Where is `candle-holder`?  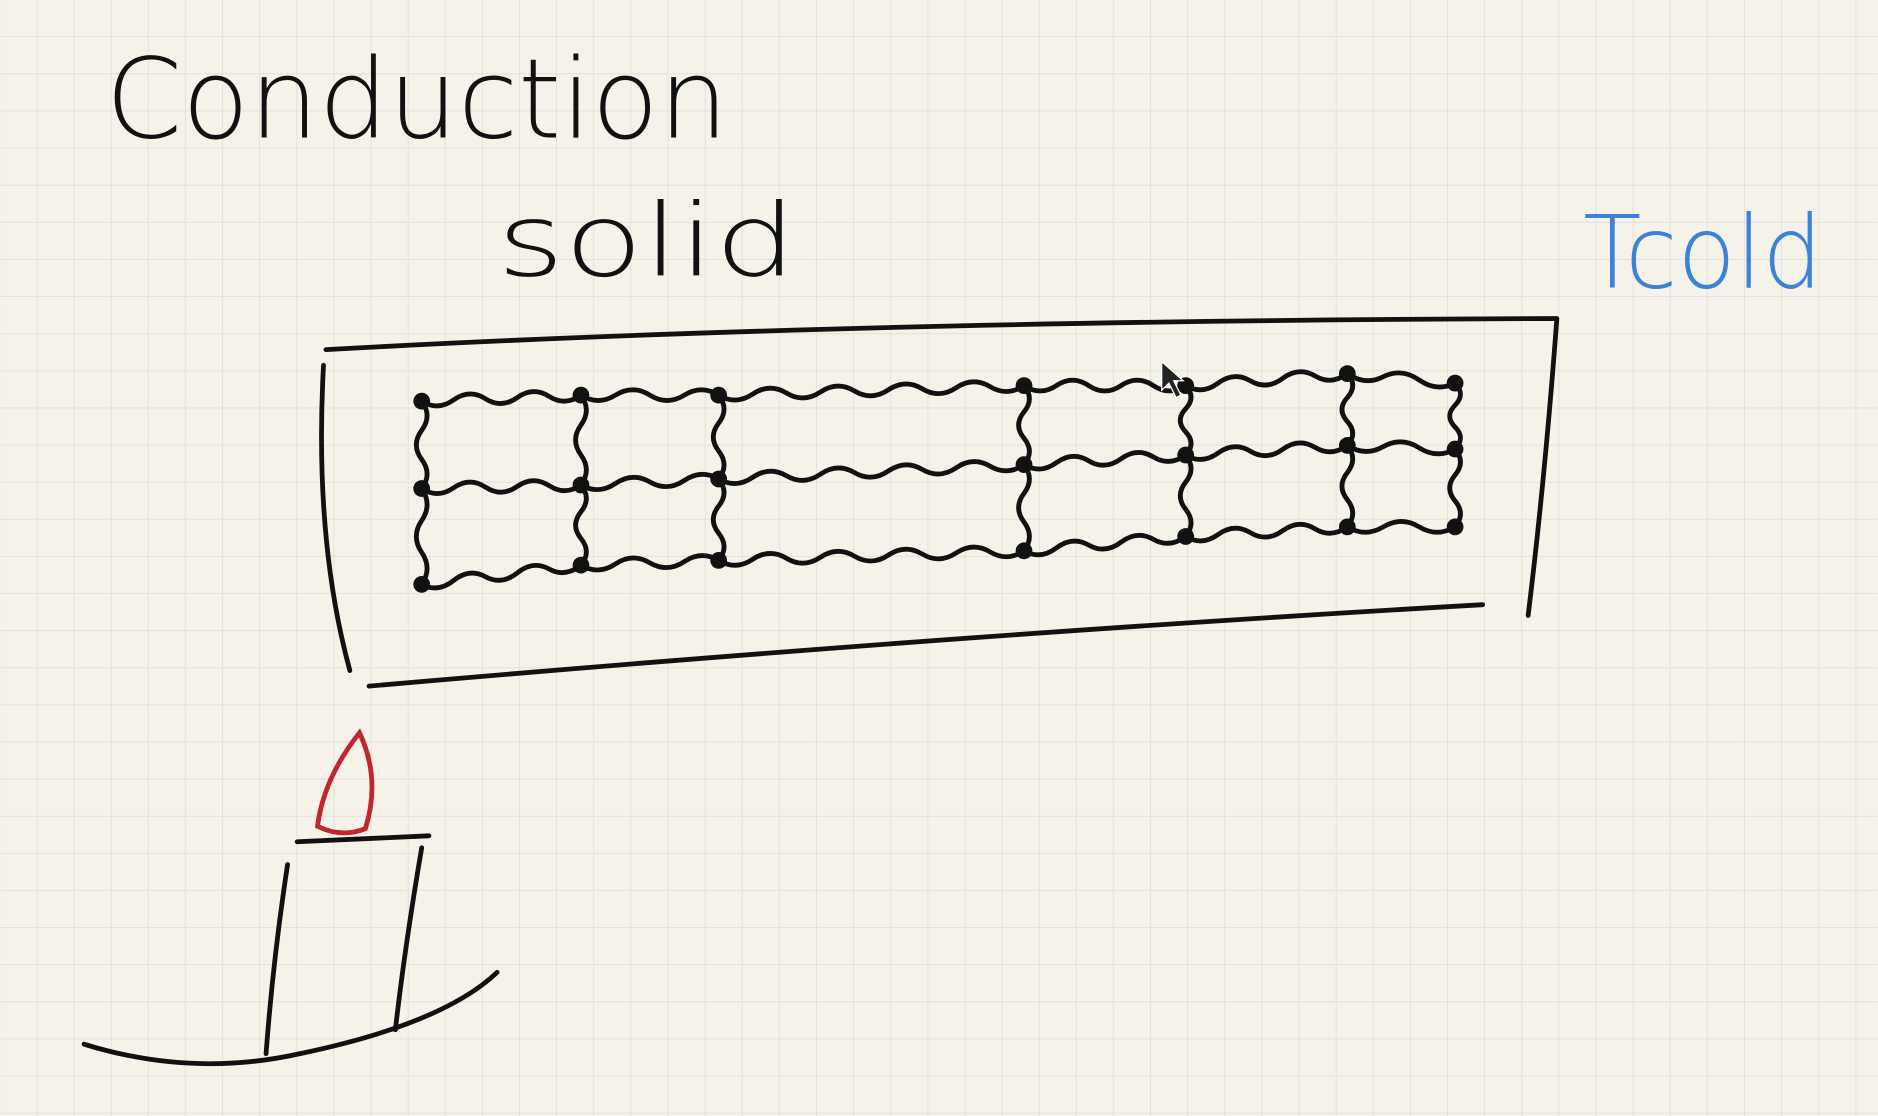
candle-holder is located at coordinates (290, 1018).